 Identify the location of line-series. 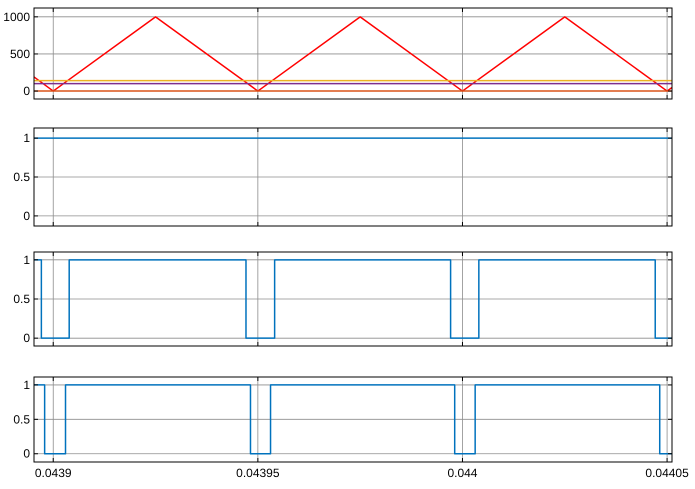
(353, 54).